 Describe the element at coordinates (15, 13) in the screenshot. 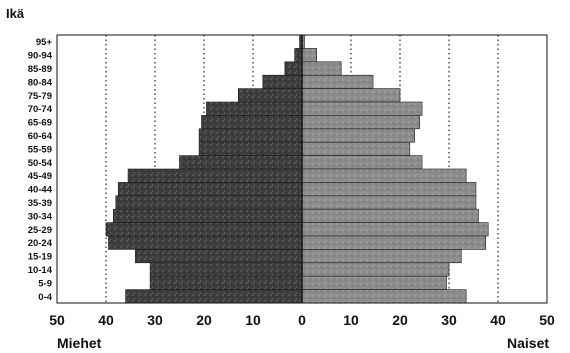

I see `y-axis-title: Ikä` at that location.